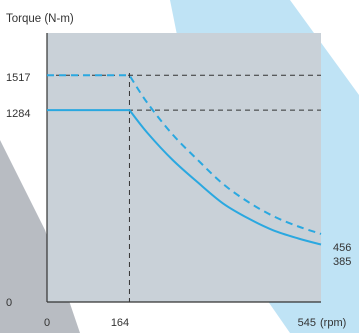 This screenshot has height=333, width=359. What do you see at coordinates (333, 323) in the screenshot?
I see `x-axis-title: (rpm)` at bounding box center [333, 323].